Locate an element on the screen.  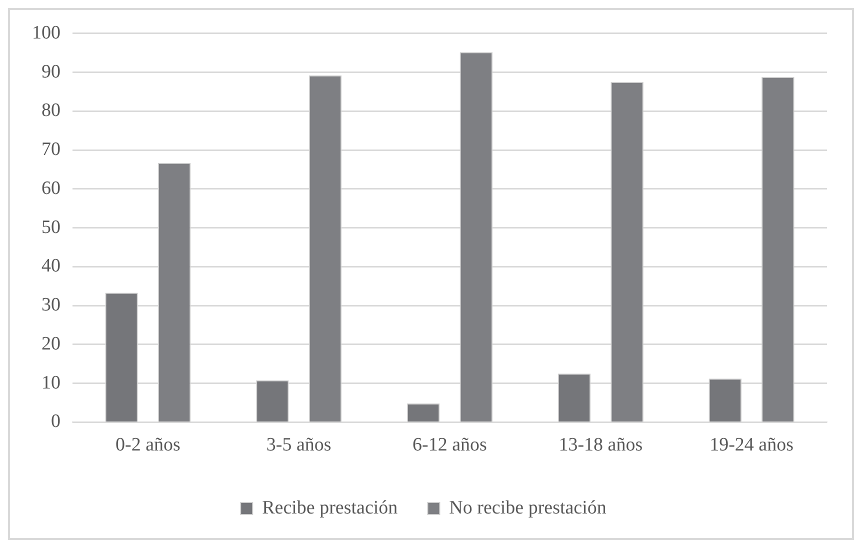
y-tick-label: 20 is located at coordinates (51, 343).